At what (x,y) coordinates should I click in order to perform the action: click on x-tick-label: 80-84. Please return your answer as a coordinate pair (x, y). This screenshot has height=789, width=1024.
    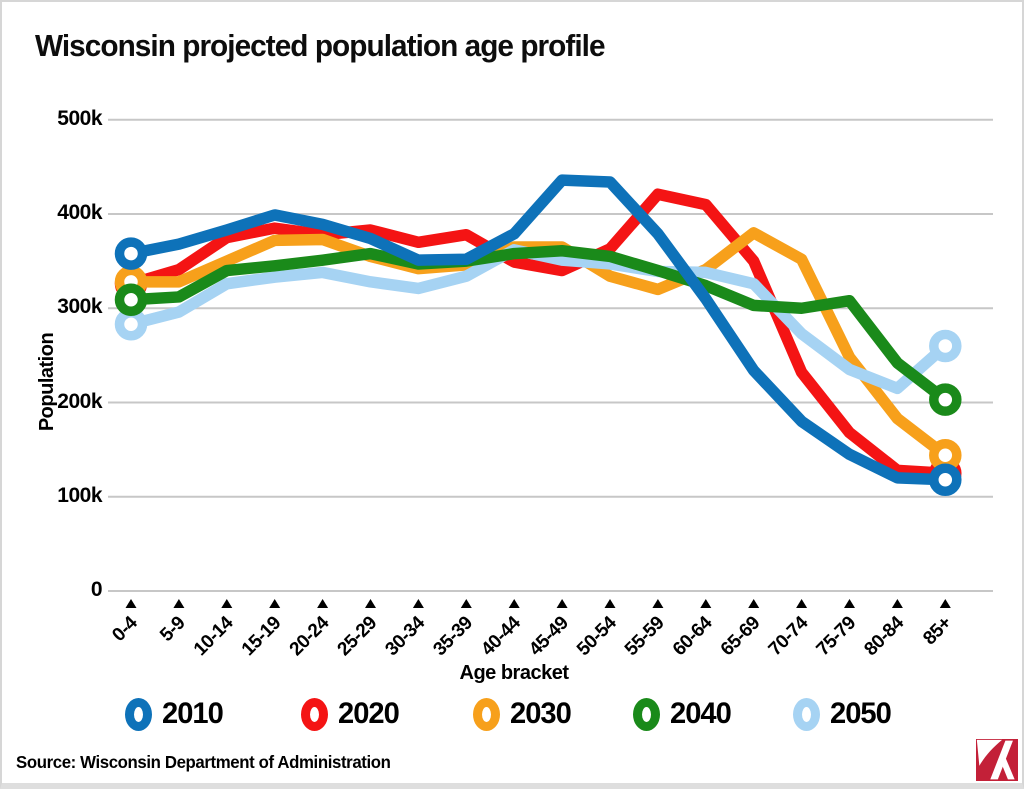
    Looking at the image, I should click on (884, 636).